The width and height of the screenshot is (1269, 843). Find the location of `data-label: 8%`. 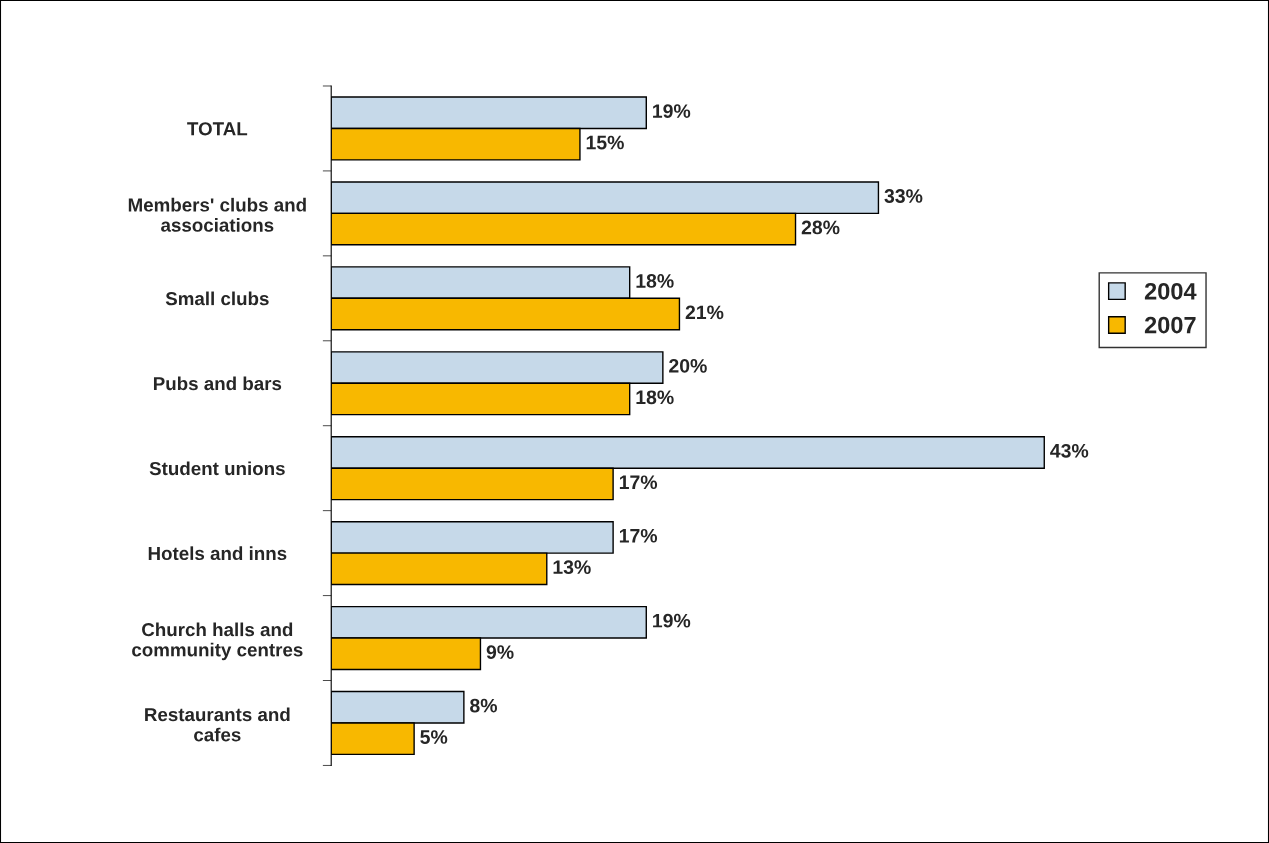

data-label: 8% is located at coordinates (484, 705).